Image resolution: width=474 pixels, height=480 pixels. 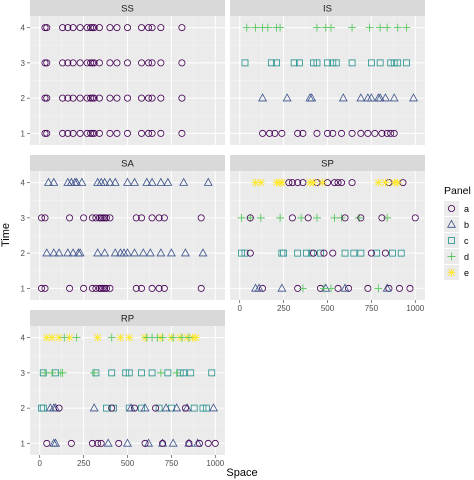 What do you see at coordinates (128, 463) in the screenshot?
I see `x-tick-label: 500` at bounding box center [128, 463].